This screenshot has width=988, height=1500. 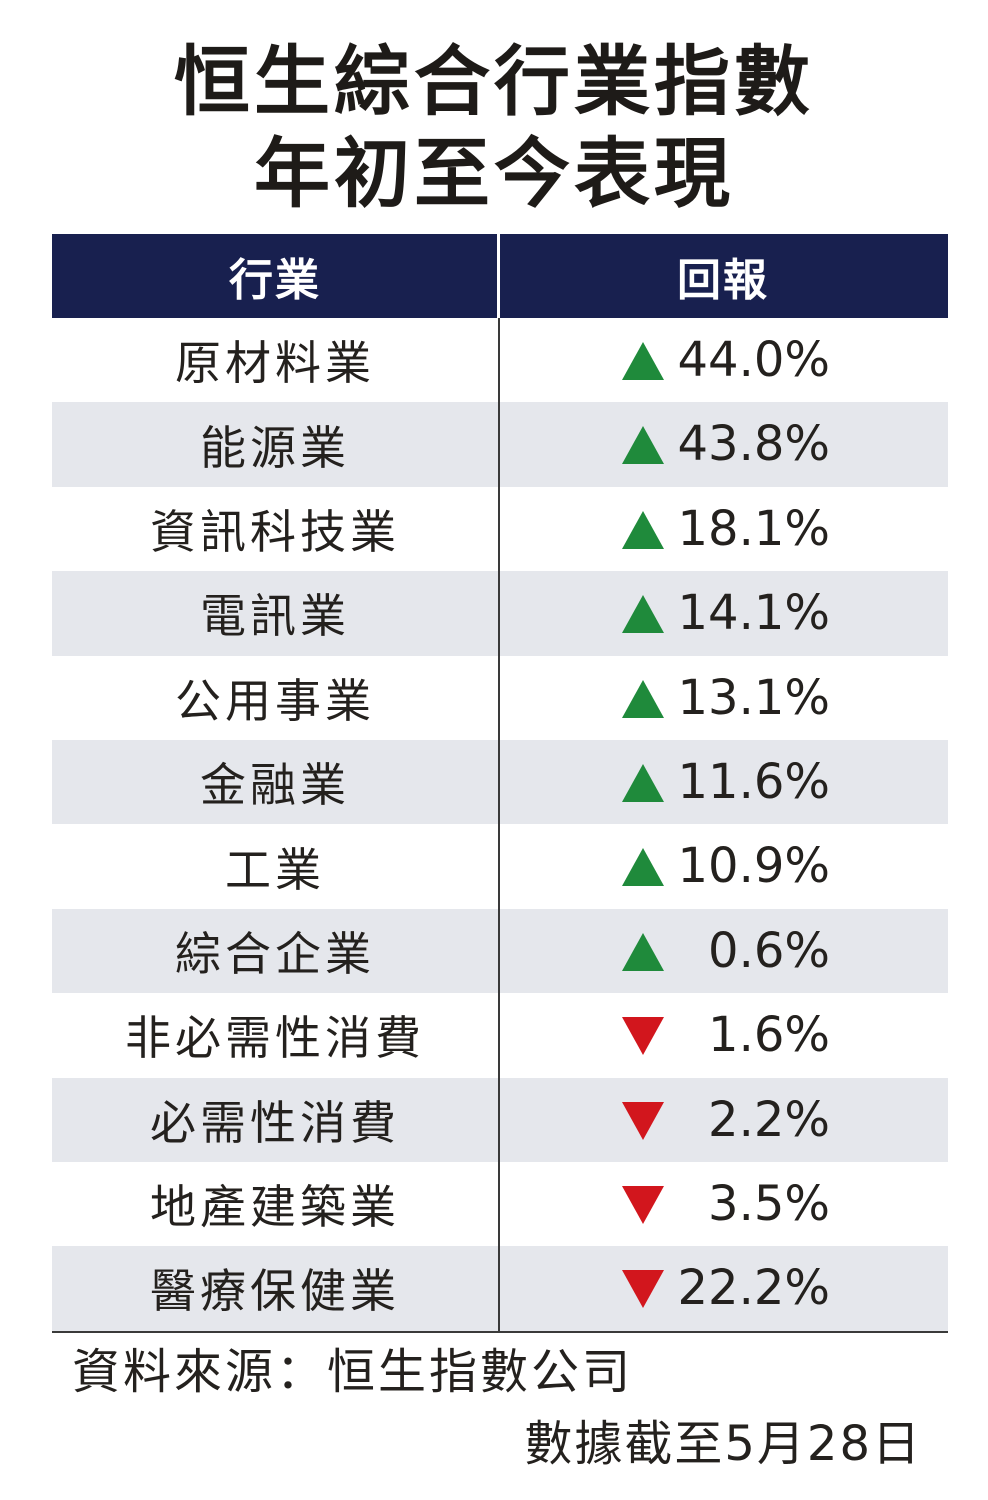 I want to click on return-cell: 3.5%, so click(x=723, y=1204).